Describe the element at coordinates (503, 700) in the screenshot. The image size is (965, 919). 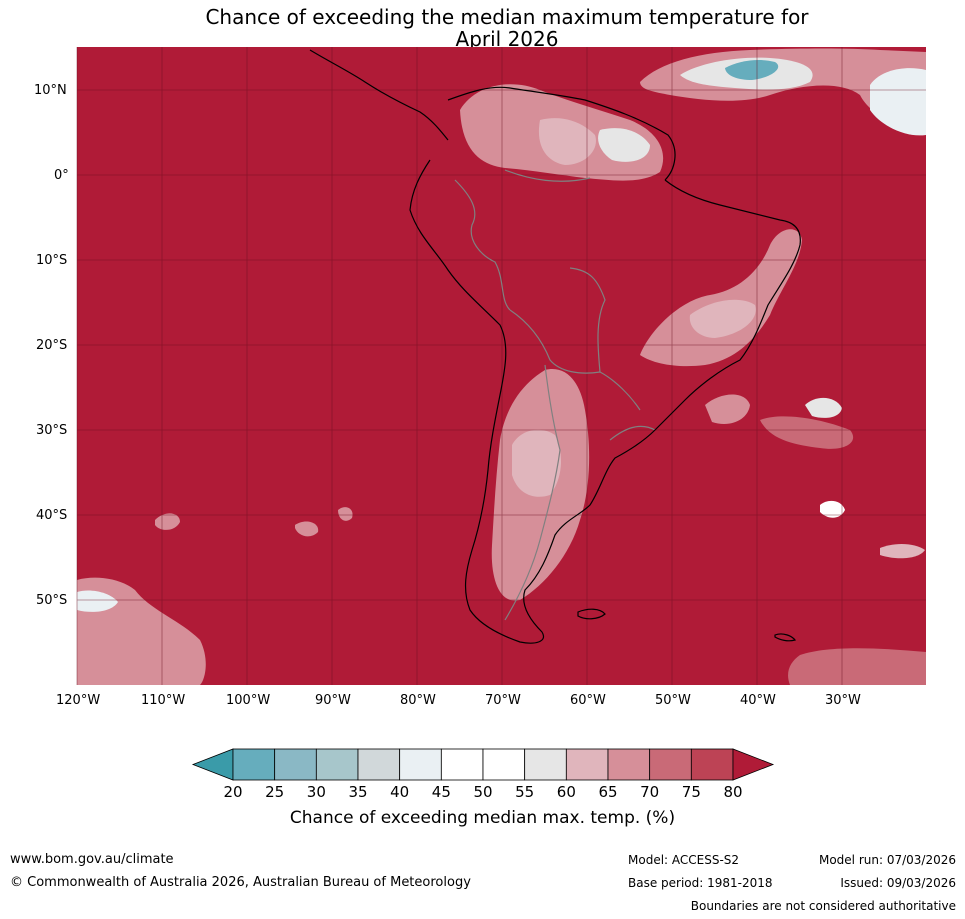
I see `lon-label-70w: 70°W` at that location.